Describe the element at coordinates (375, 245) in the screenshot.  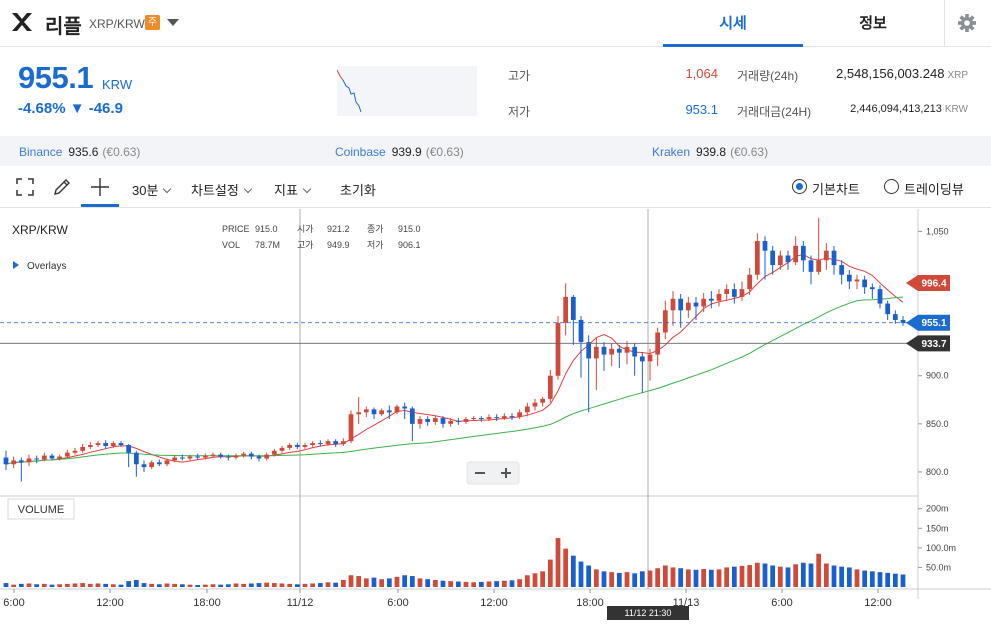
I see `legend-low-label: 저가` at that location.